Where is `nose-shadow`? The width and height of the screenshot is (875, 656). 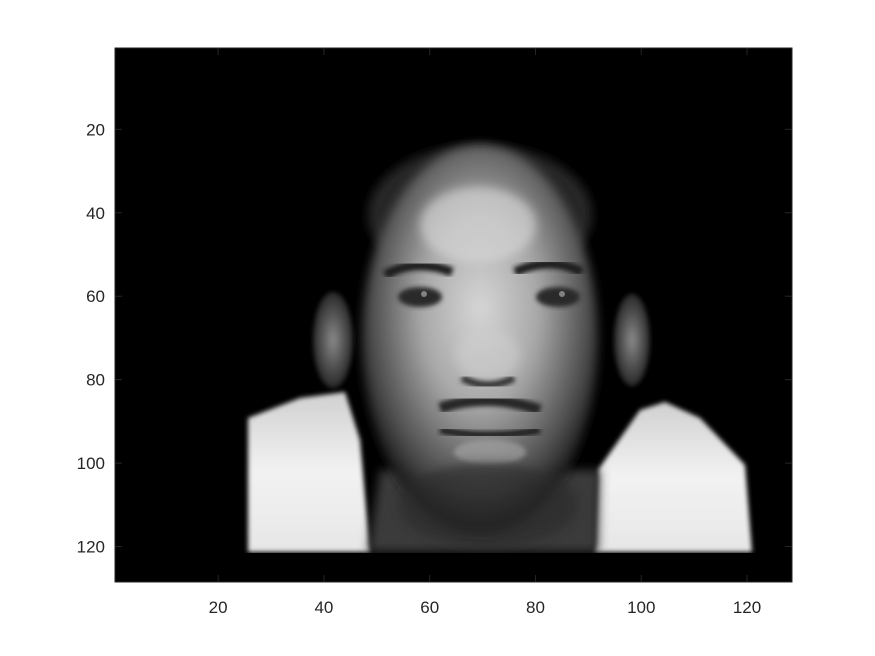
nose-shadow is located at coordinates (488, 381).